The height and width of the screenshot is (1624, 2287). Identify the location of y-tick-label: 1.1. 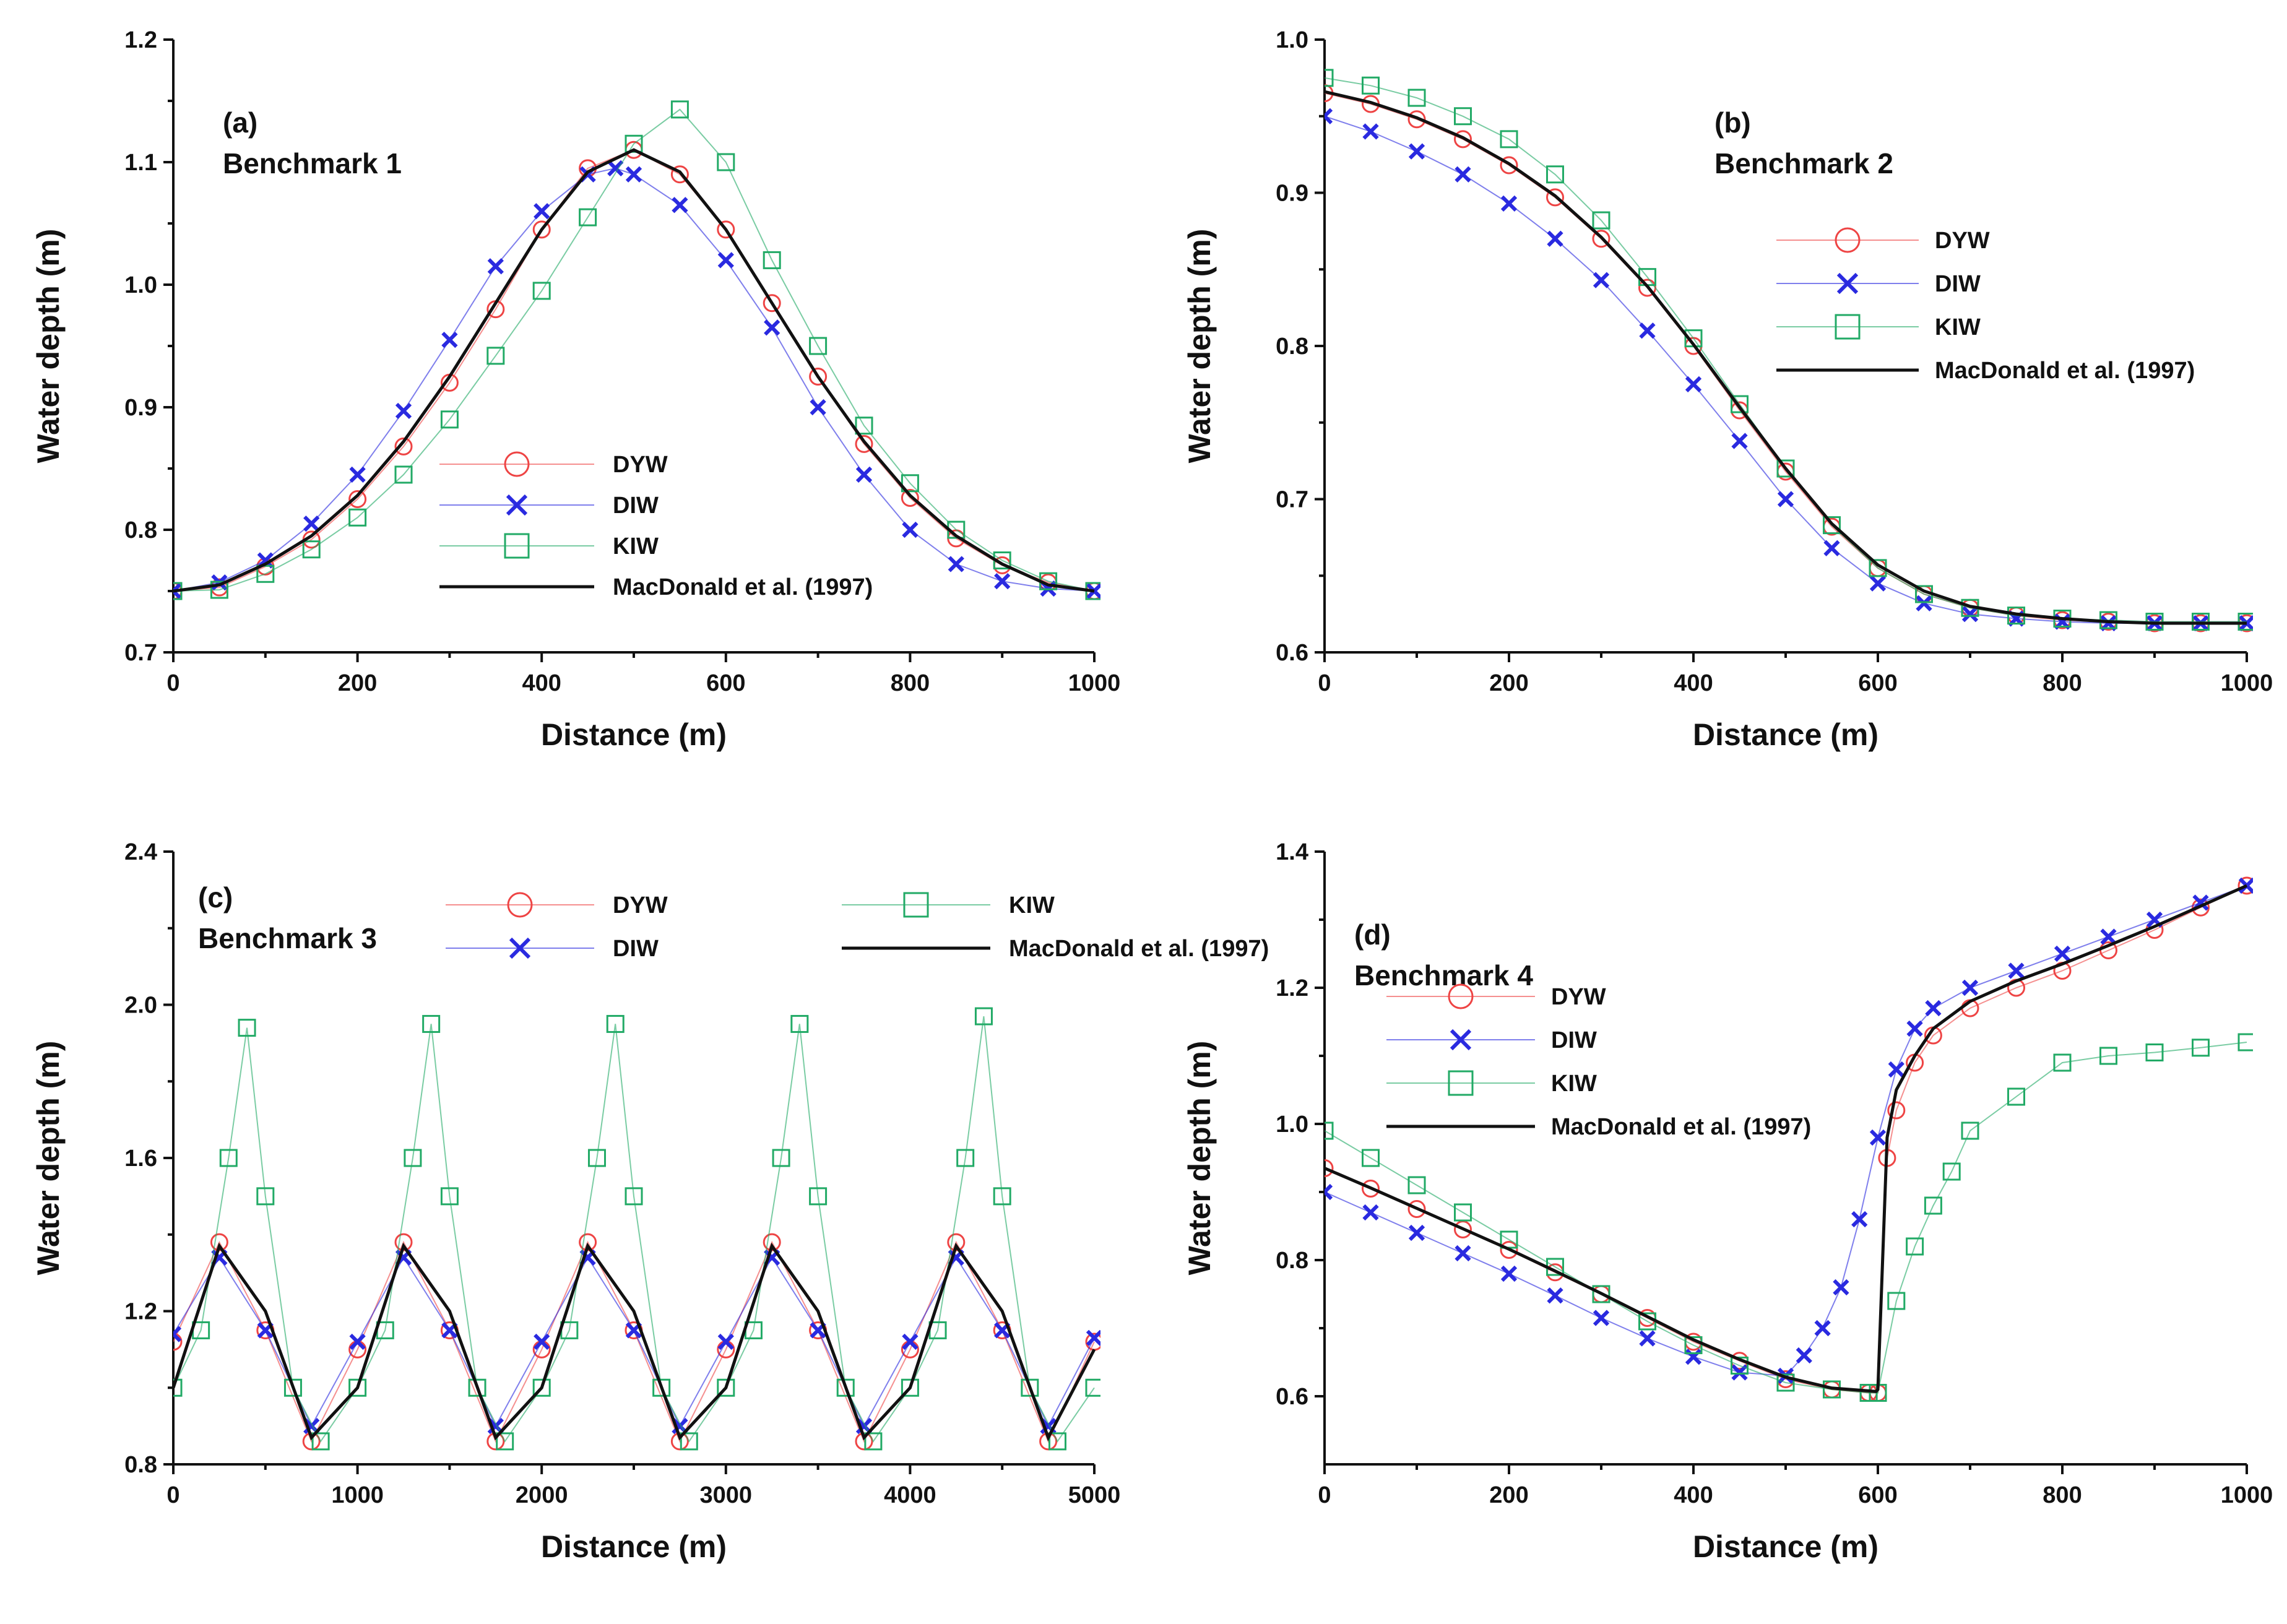
(140, 163).